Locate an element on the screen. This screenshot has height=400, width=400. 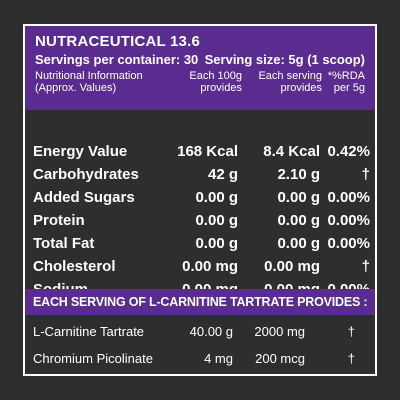
nutrient-per-serving: 8.4 Kcal is located at coordinates (291, 151).